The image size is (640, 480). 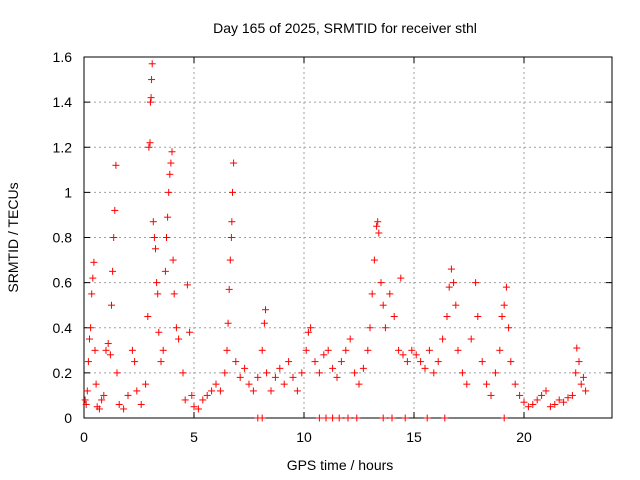 What do you see at coordinates (63, 147) in the screenshot?
I see `y-tick-label: 1.2` at bounding box center [63, 147].